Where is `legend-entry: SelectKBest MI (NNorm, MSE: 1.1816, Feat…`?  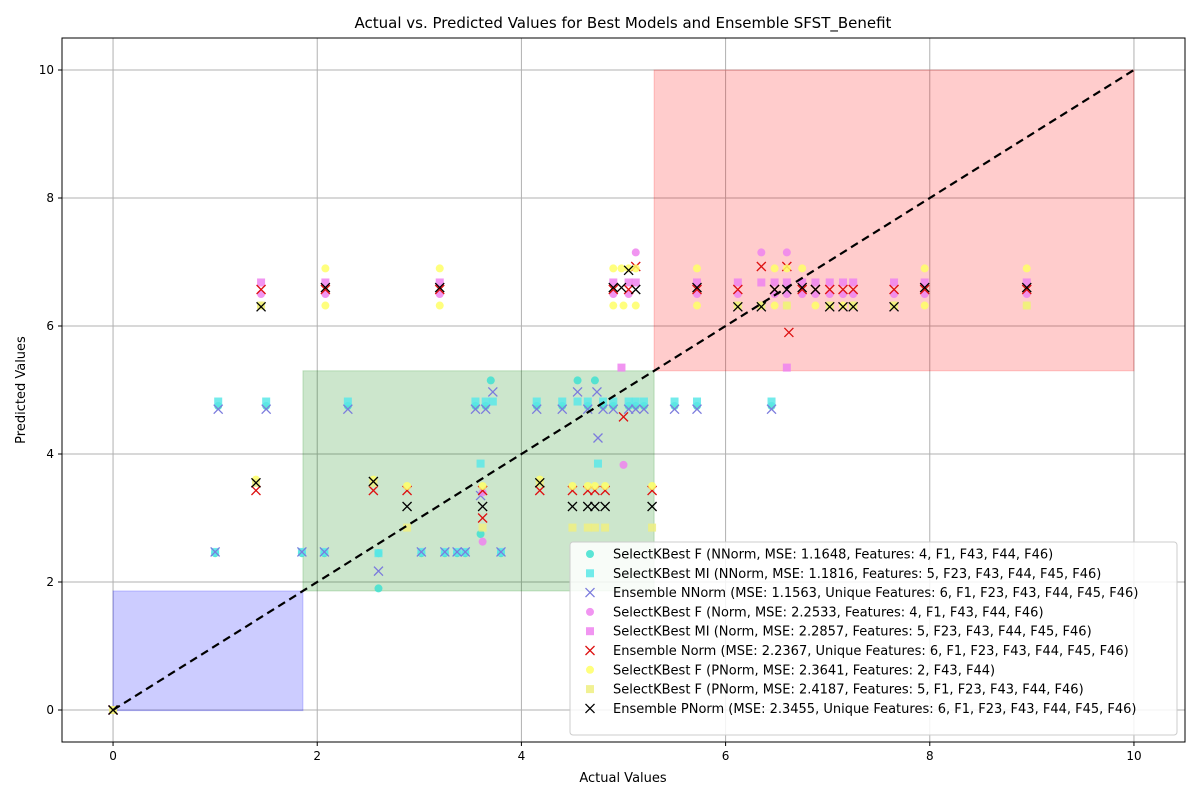 legend-entry: SelectKBest MI (NNorm, MSE: 1.1816, Feat… is located at coordinates (857, 574).